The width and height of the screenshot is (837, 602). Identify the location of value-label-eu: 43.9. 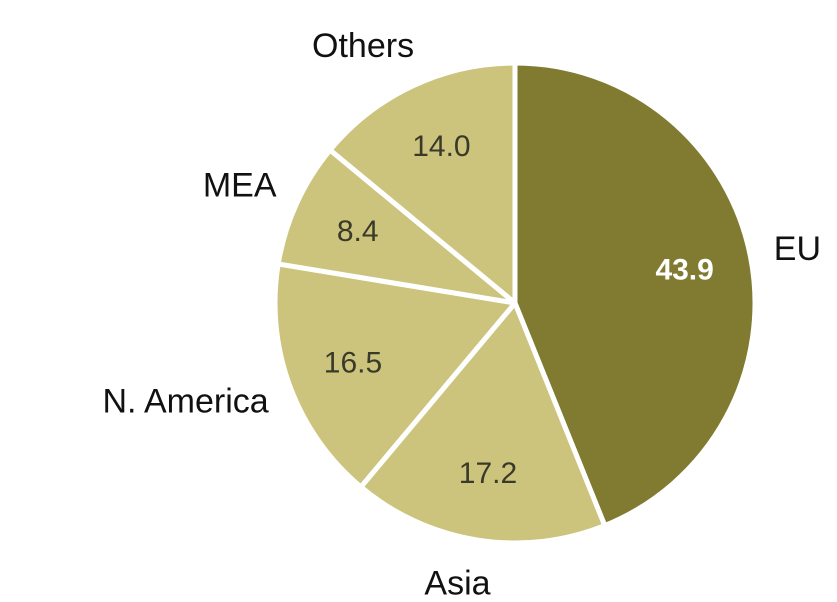
(684, 270).